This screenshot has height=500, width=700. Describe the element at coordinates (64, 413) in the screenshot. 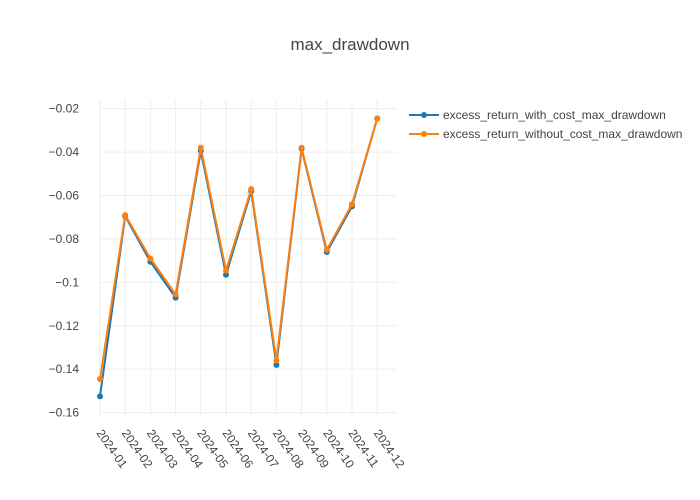

I see `y-tick-label: −0.16` at that location.